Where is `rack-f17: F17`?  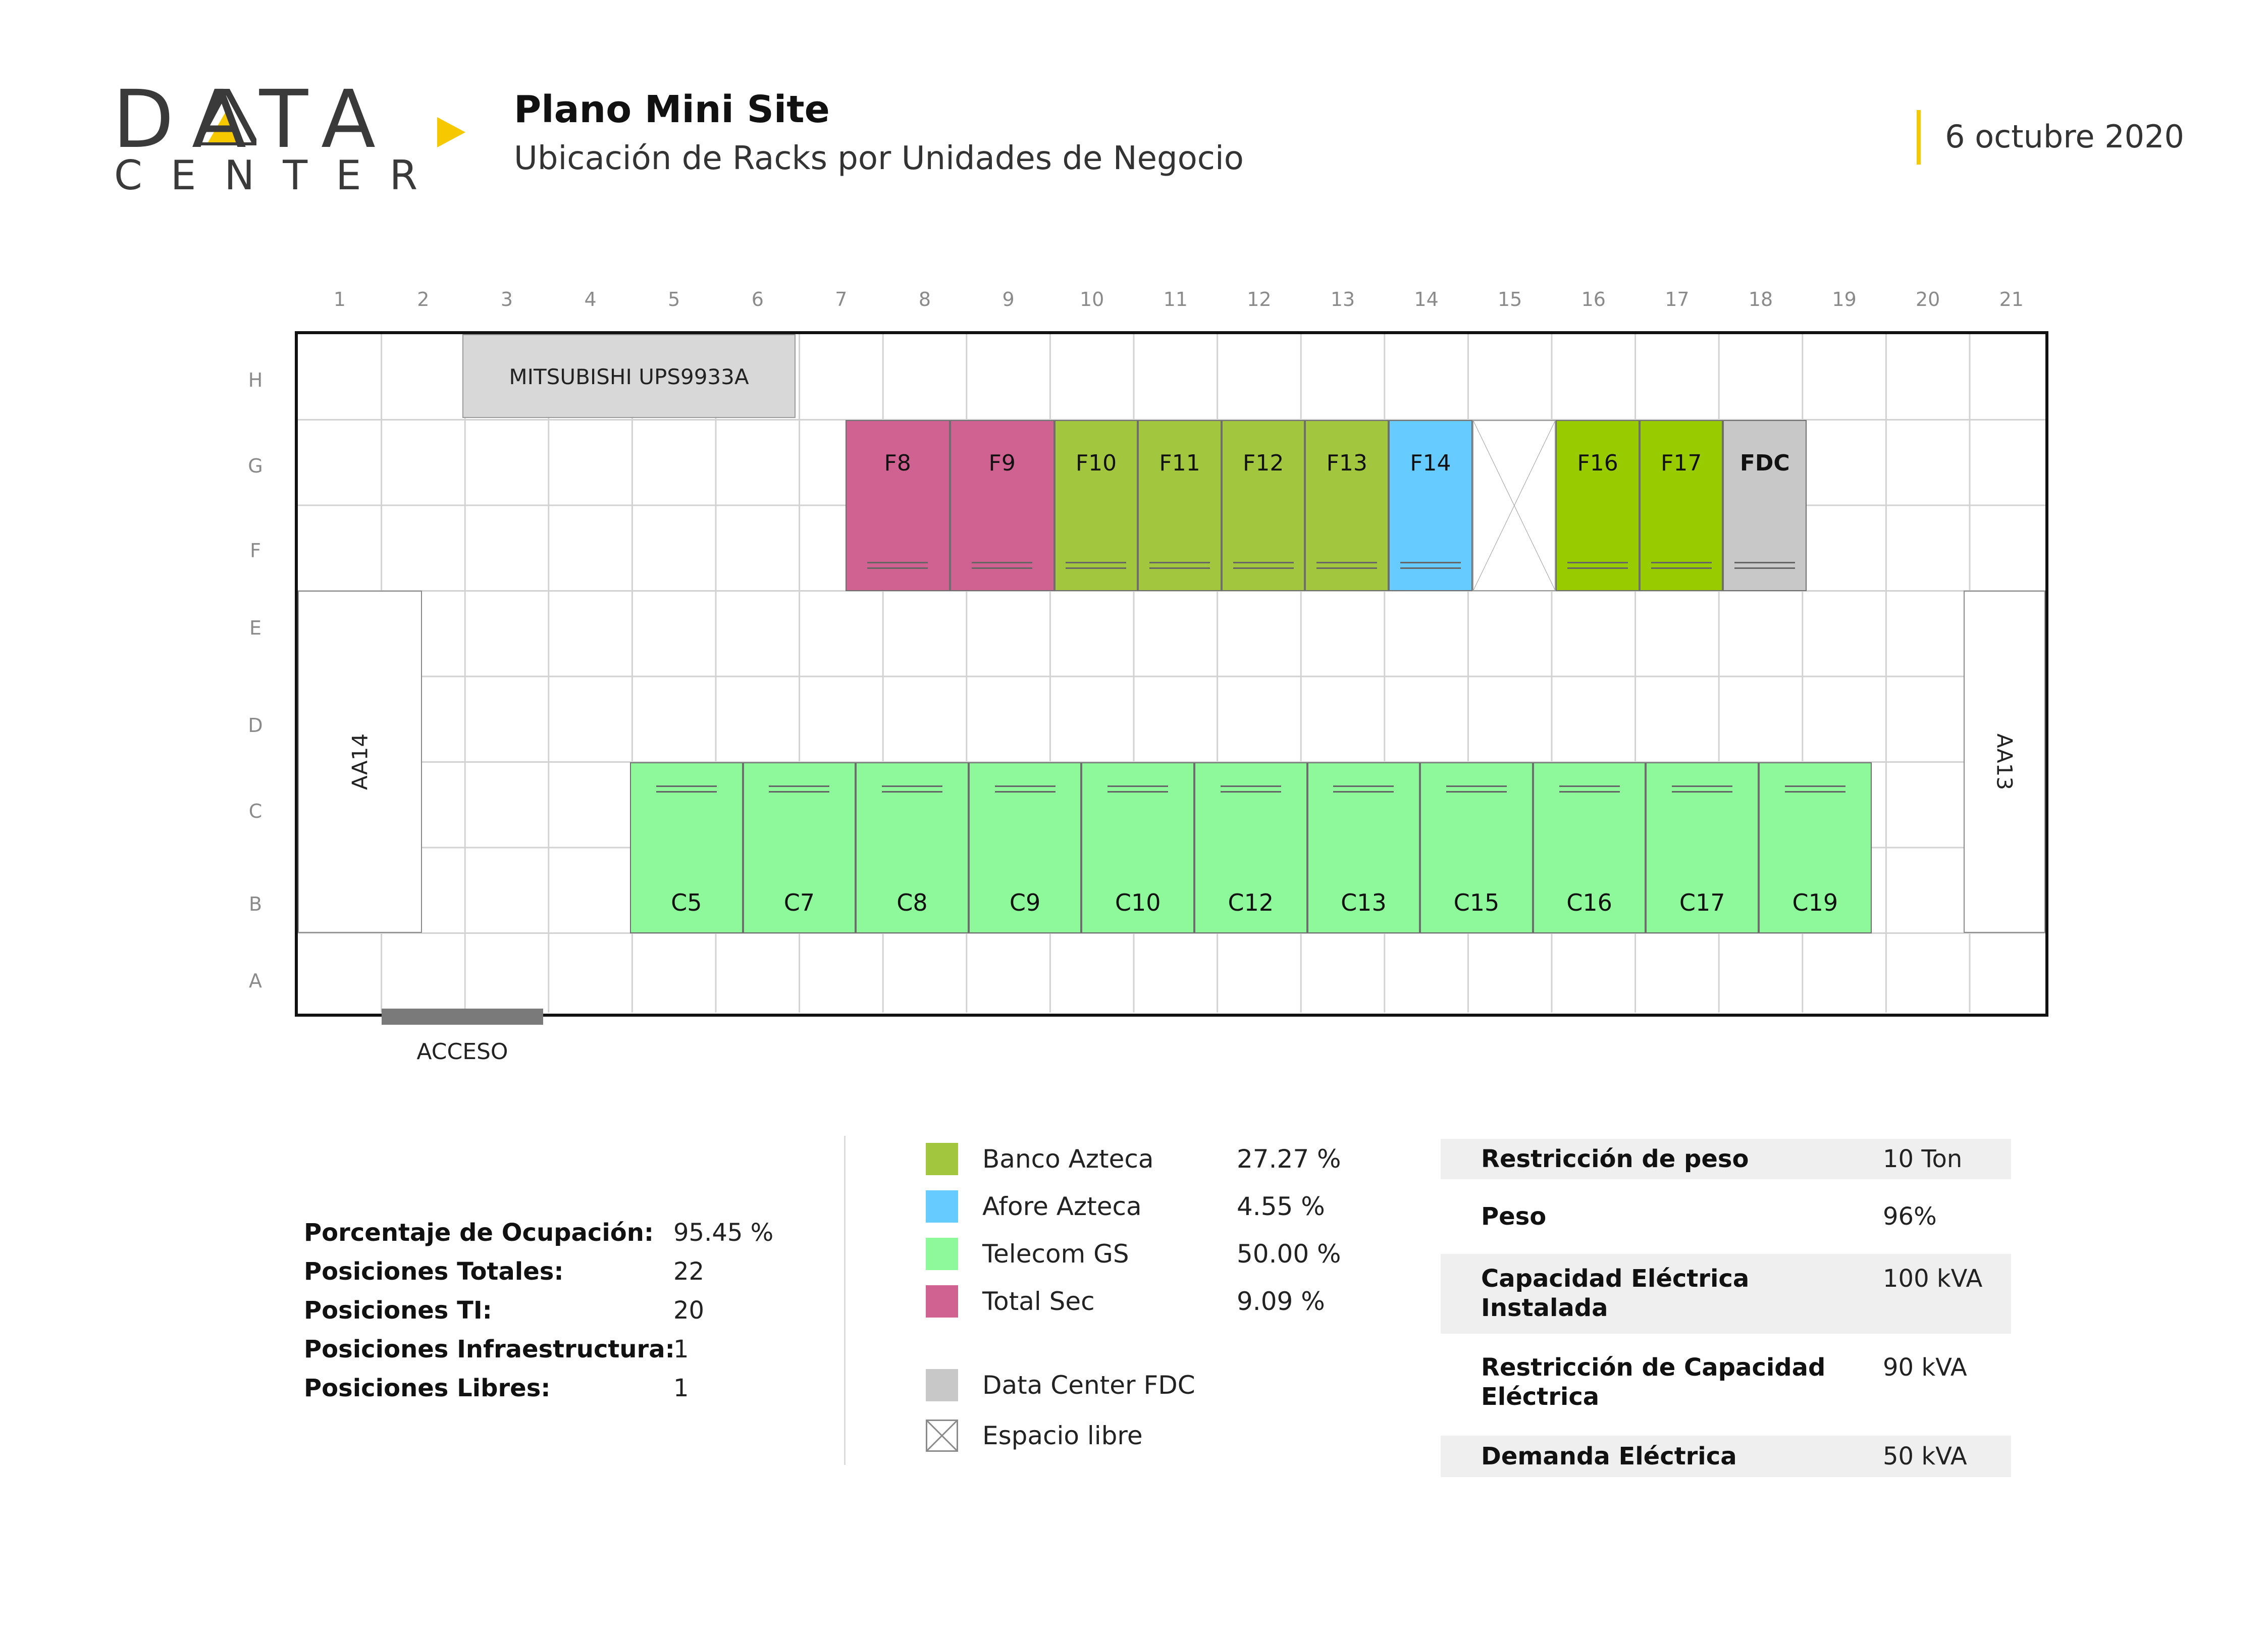 rack-f17: F17 is located at coordinates (1681, 505).